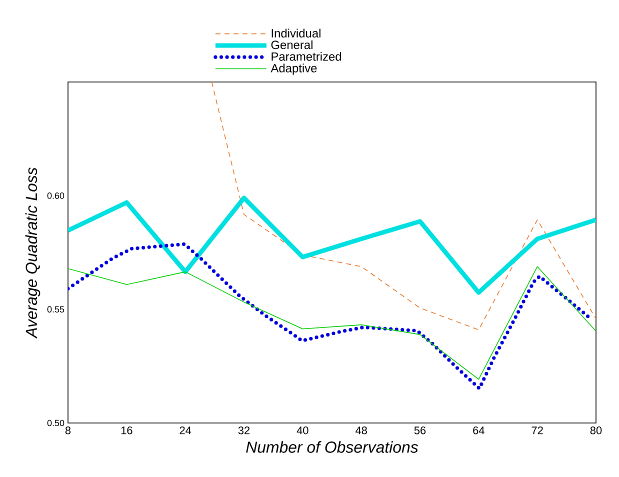  Describe the element at coordinates (55, 309) in the screenshot. I see `y-tick-label: 0.55` at that location.